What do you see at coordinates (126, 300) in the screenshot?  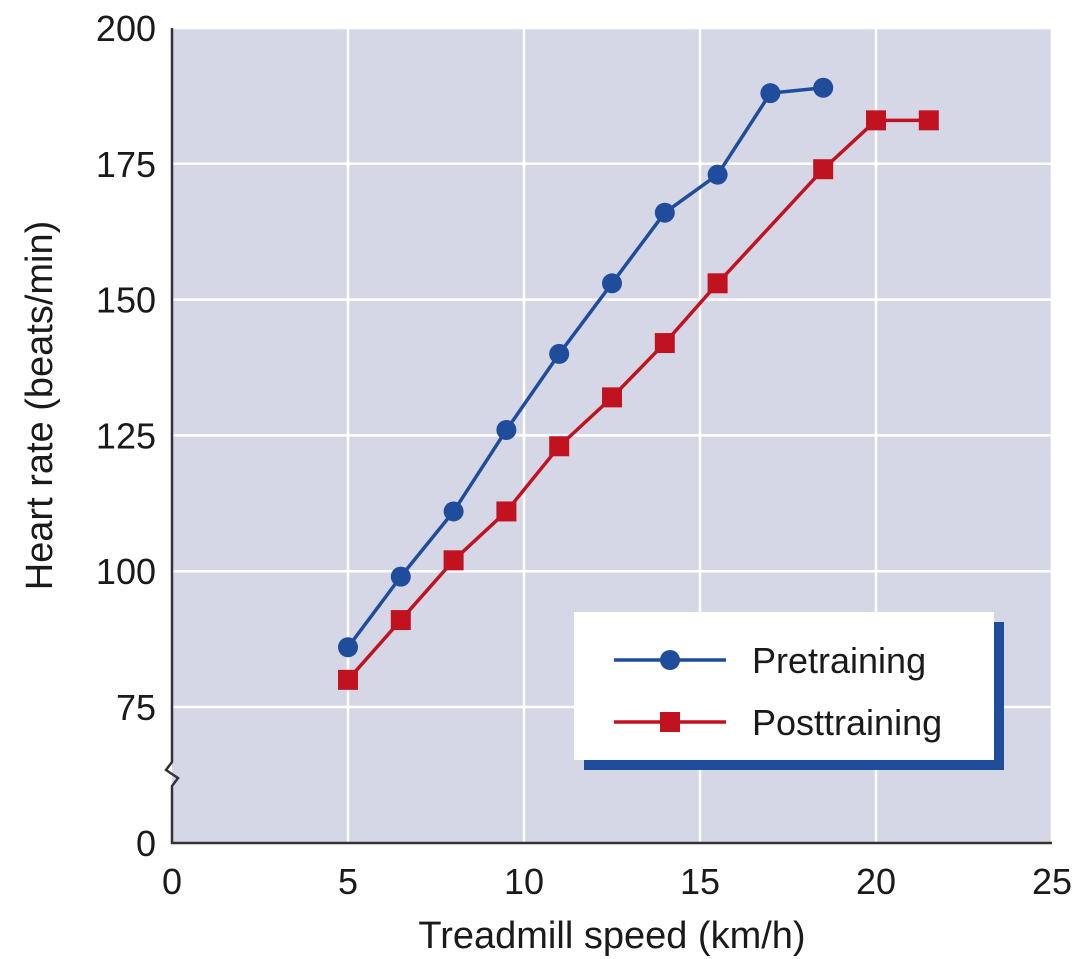 I see `y-tick-label: 150` at bounding box center [126, 300].